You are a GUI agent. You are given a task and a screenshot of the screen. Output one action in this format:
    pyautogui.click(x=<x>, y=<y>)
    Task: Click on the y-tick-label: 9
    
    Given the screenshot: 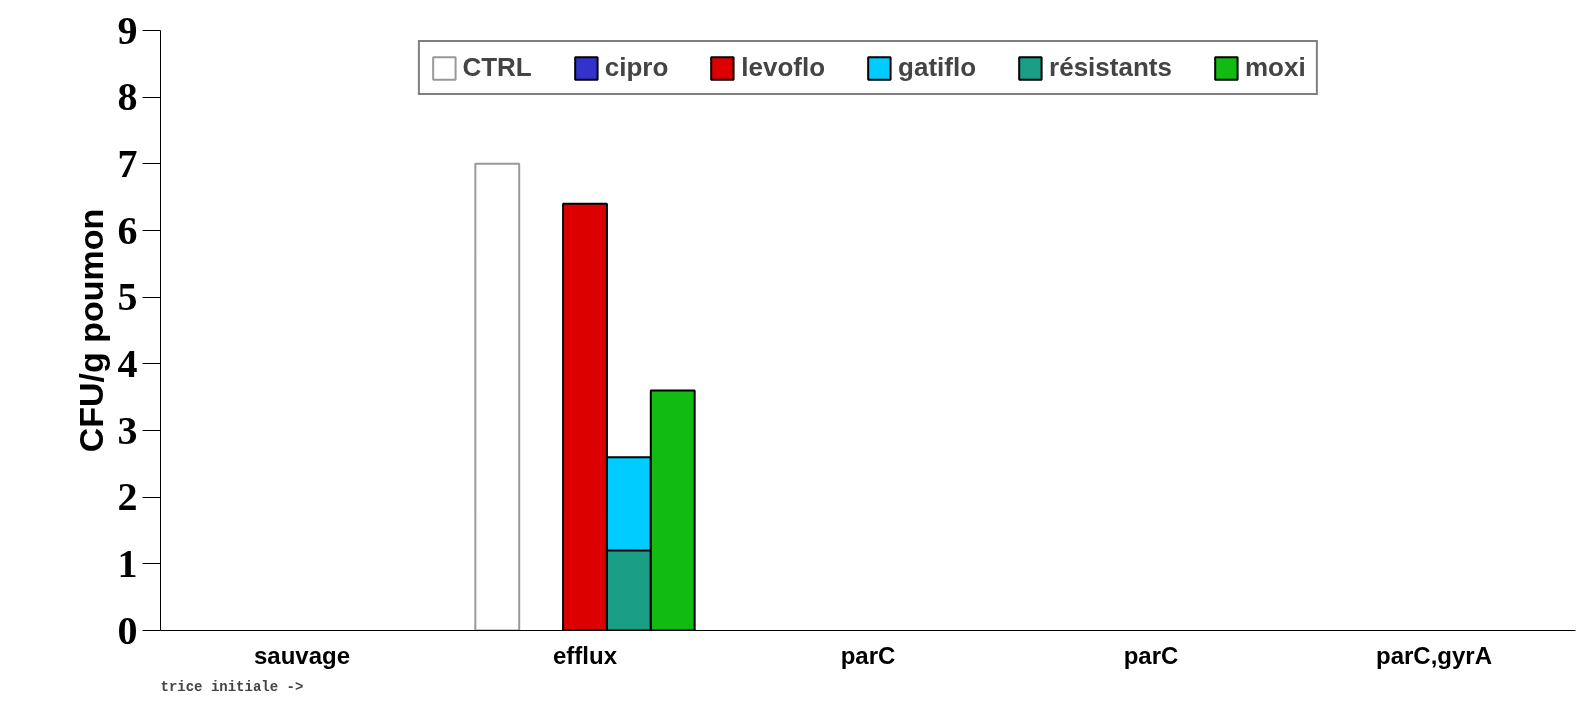 What is the action you would take?
    pyautogui.click(x=127, y=30)
    